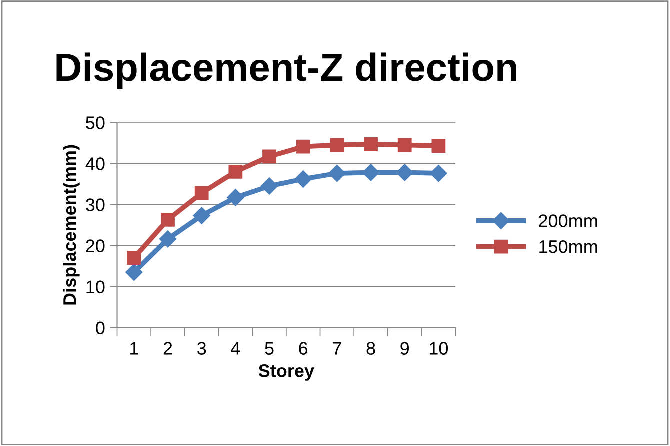 This screenshot has height=446, width=670. What do you see at coordinates (134, 348) in the screenshot?
I see `x-tick-label: 1` at bounding box center [134, 348].